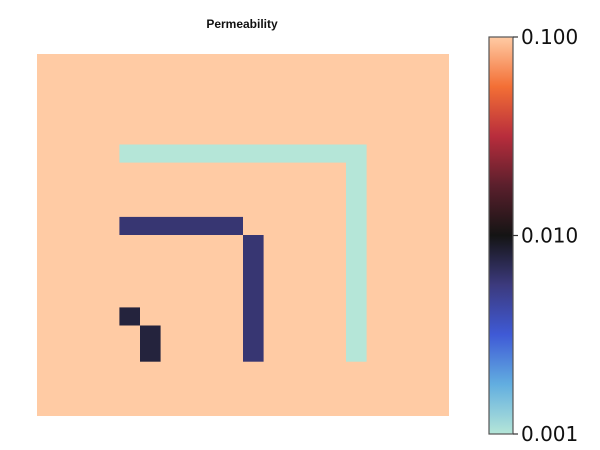 The width and height of the screenshot is (600, 450). I want to click on colorbar: 0.001 0.010 0.100, so click(533, 235).